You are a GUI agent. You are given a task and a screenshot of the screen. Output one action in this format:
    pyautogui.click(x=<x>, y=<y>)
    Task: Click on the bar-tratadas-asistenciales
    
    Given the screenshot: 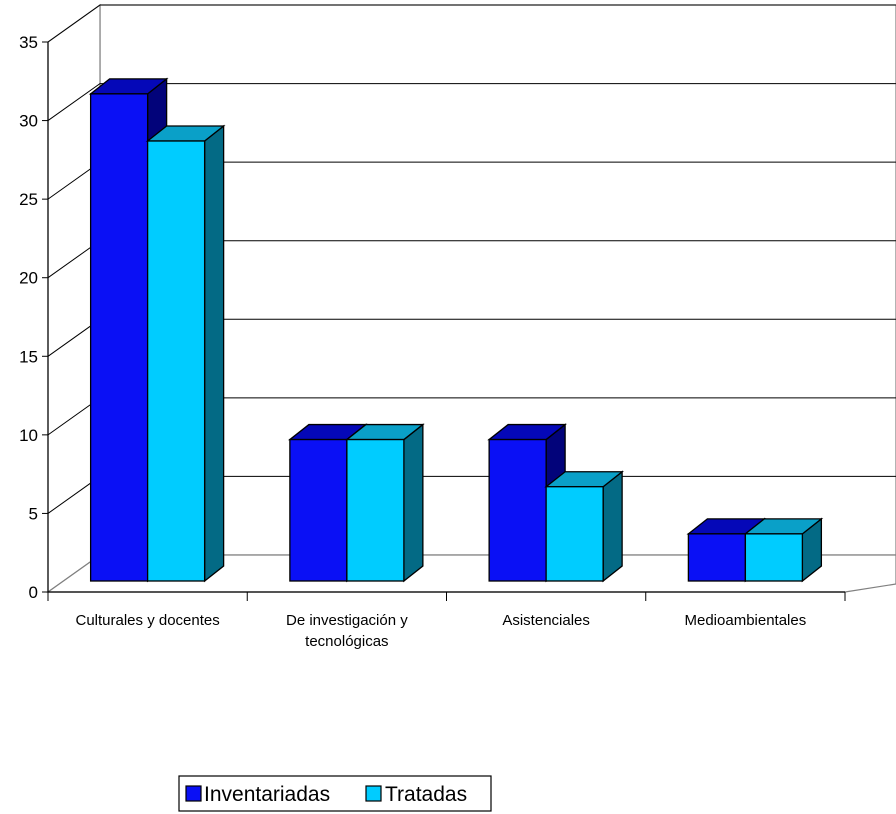 What is the action you would take?
    pyautogui.click(x=584, y=526)
    